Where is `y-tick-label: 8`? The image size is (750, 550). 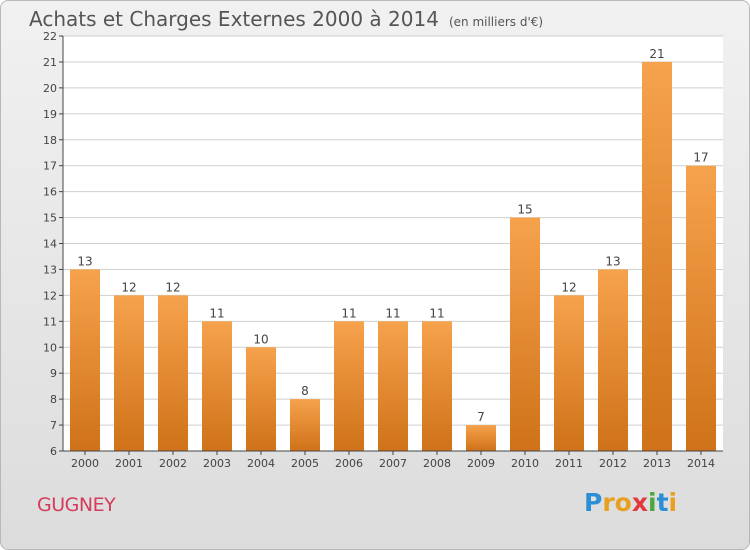
y-tick-label: 8 is located at coordinates (53, 399).